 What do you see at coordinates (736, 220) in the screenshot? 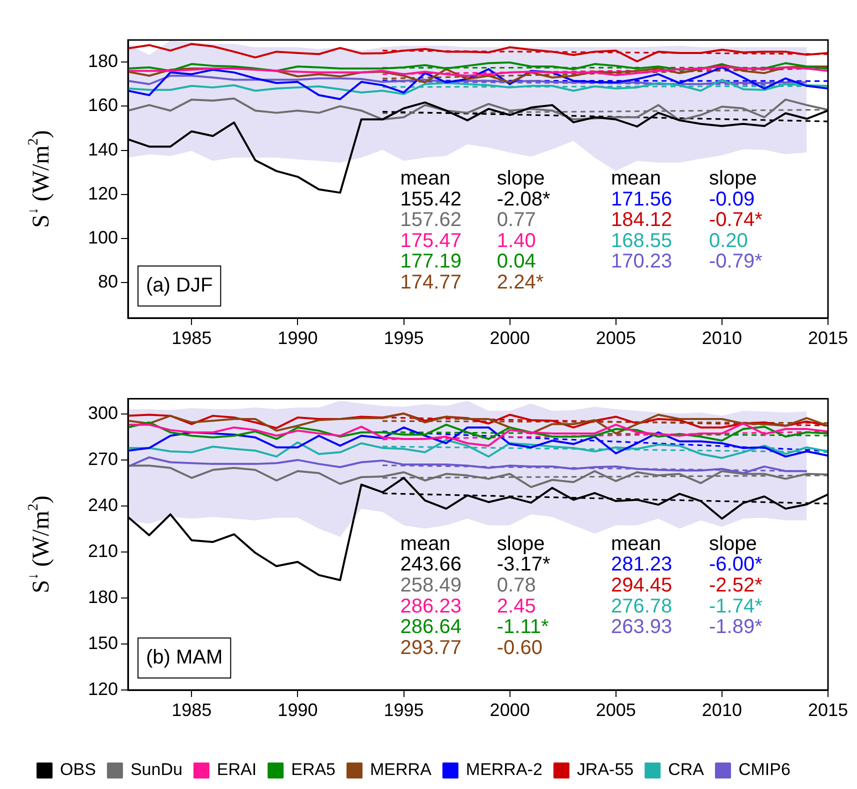
I see `annotation: -0.74*` at bounding box center [736, 220].